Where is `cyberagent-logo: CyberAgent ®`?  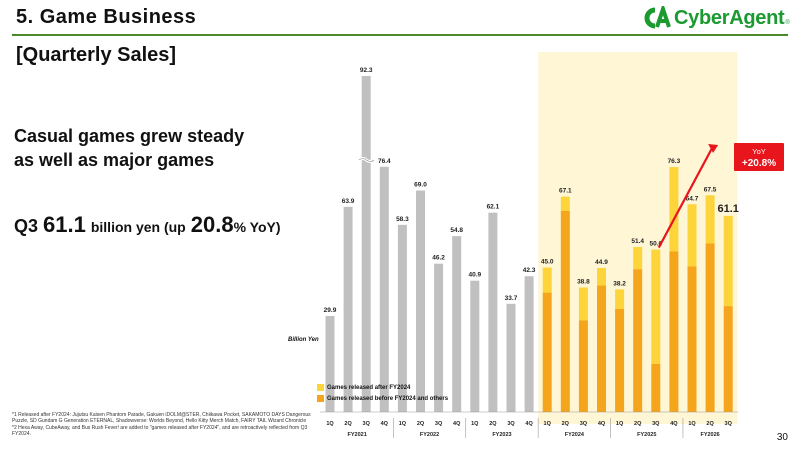 cyberagent-logo: CyberAgent ® is located at coordinates (716, 18).